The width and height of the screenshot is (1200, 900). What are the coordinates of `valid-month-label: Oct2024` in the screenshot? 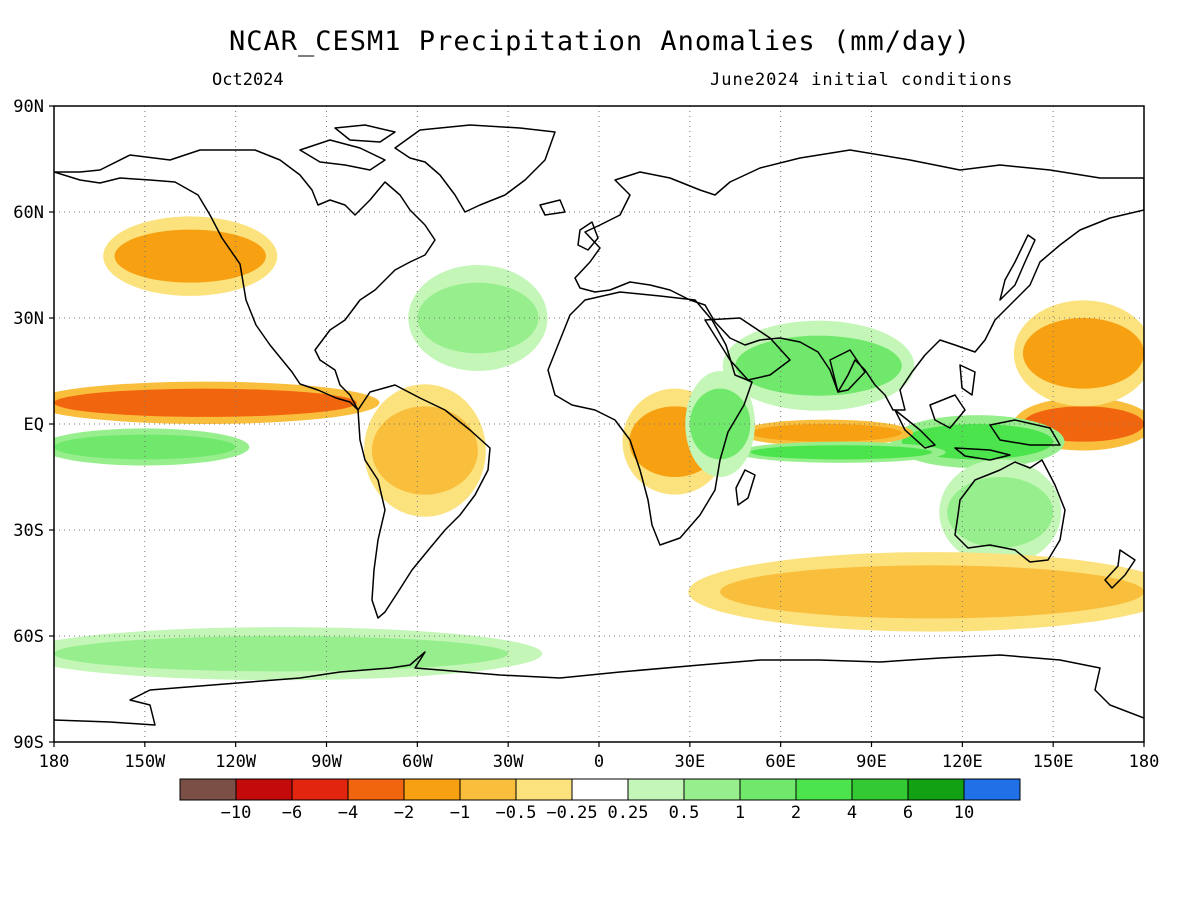 It's located at (248, 80).